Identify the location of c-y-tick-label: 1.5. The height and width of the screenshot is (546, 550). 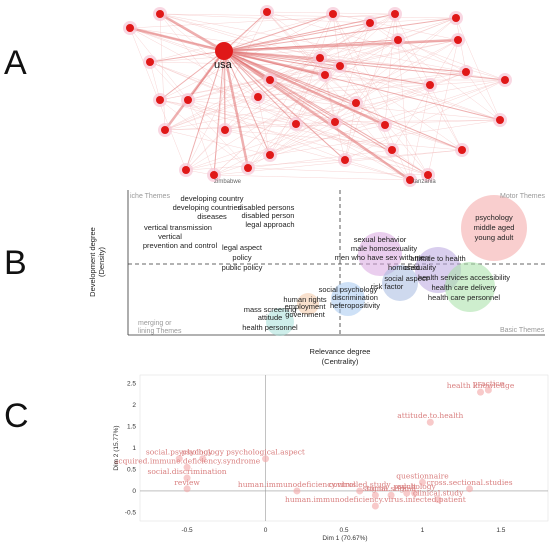
(131, 427).